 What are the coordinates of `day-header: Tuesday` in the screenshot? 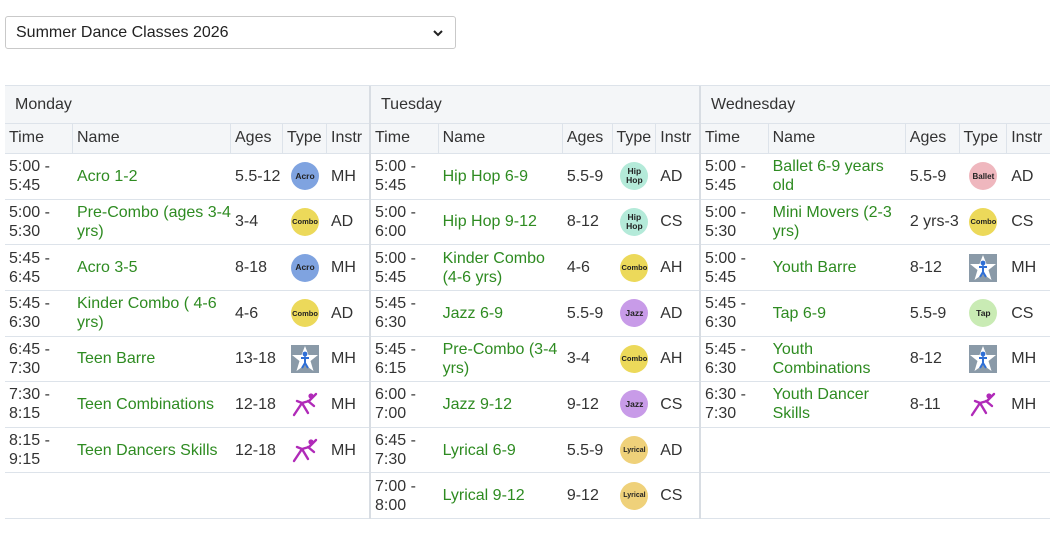 It's located at (535, 105).